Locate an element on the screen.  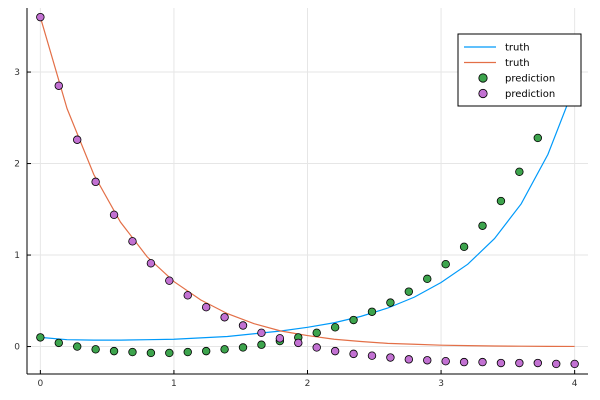
legend-label-3: prediction is located at coordinates (530, 94).